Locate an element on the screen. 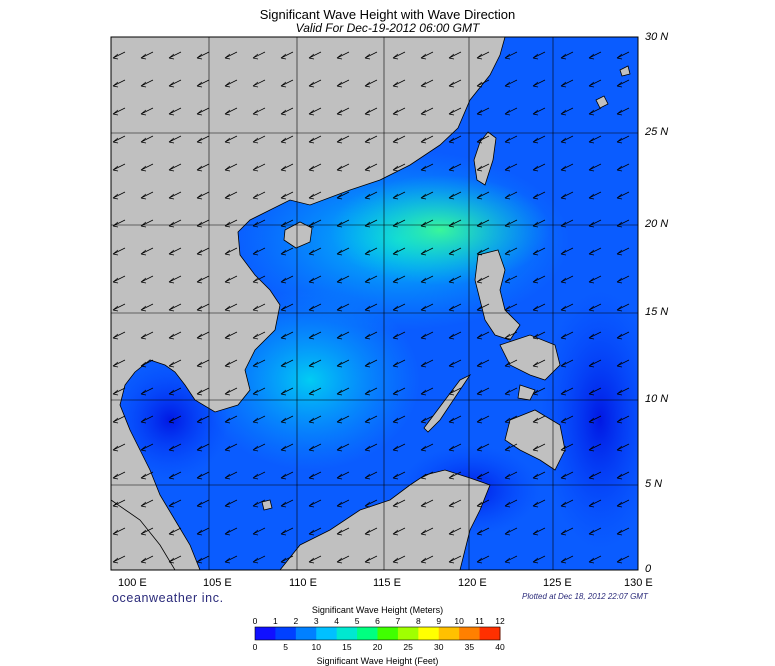 The height and width of the screenshot is (666, 775). colorbar is located at coordinates (377, 633).